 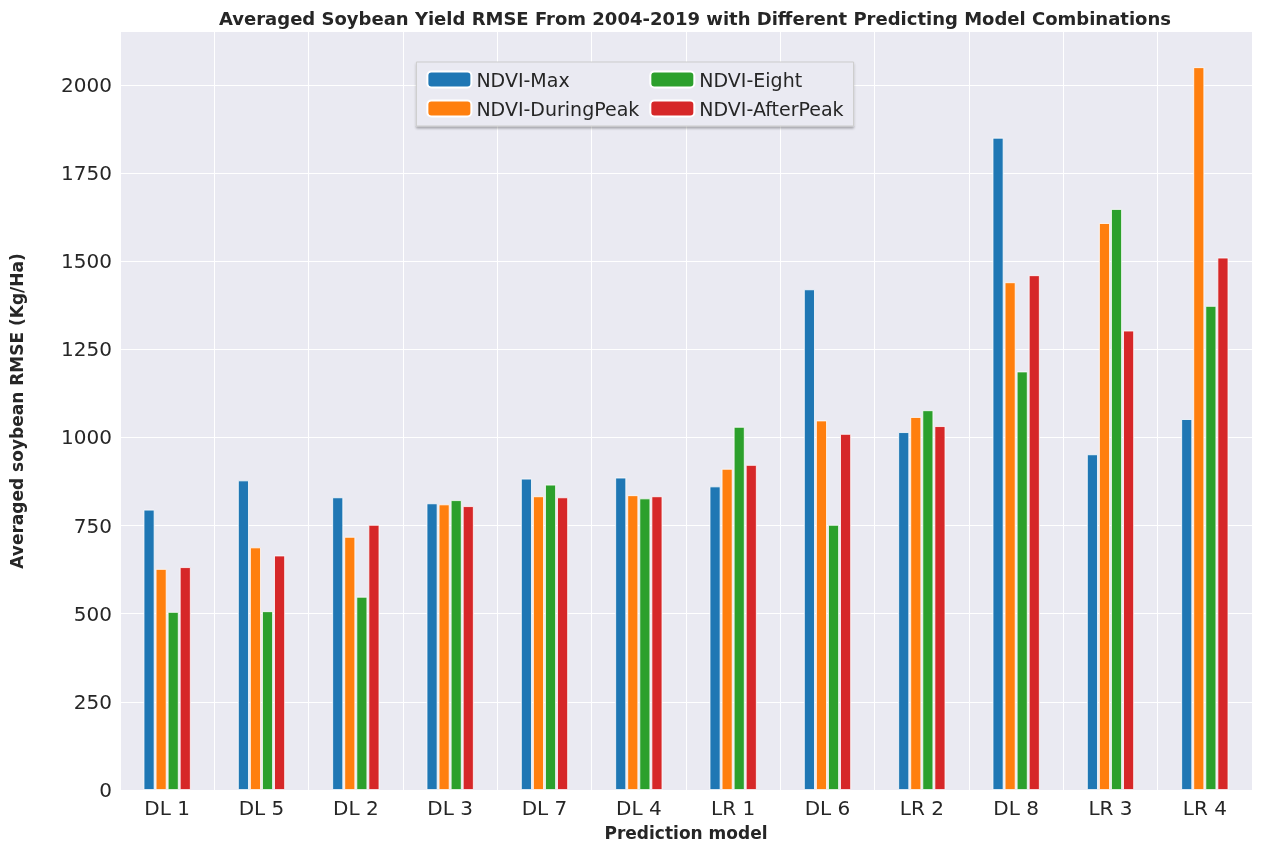 What do you see at coordinates (1110, 808) in the screenshot?
I see `x-tick-label: LR 3` at bounding box center [1110, 808].